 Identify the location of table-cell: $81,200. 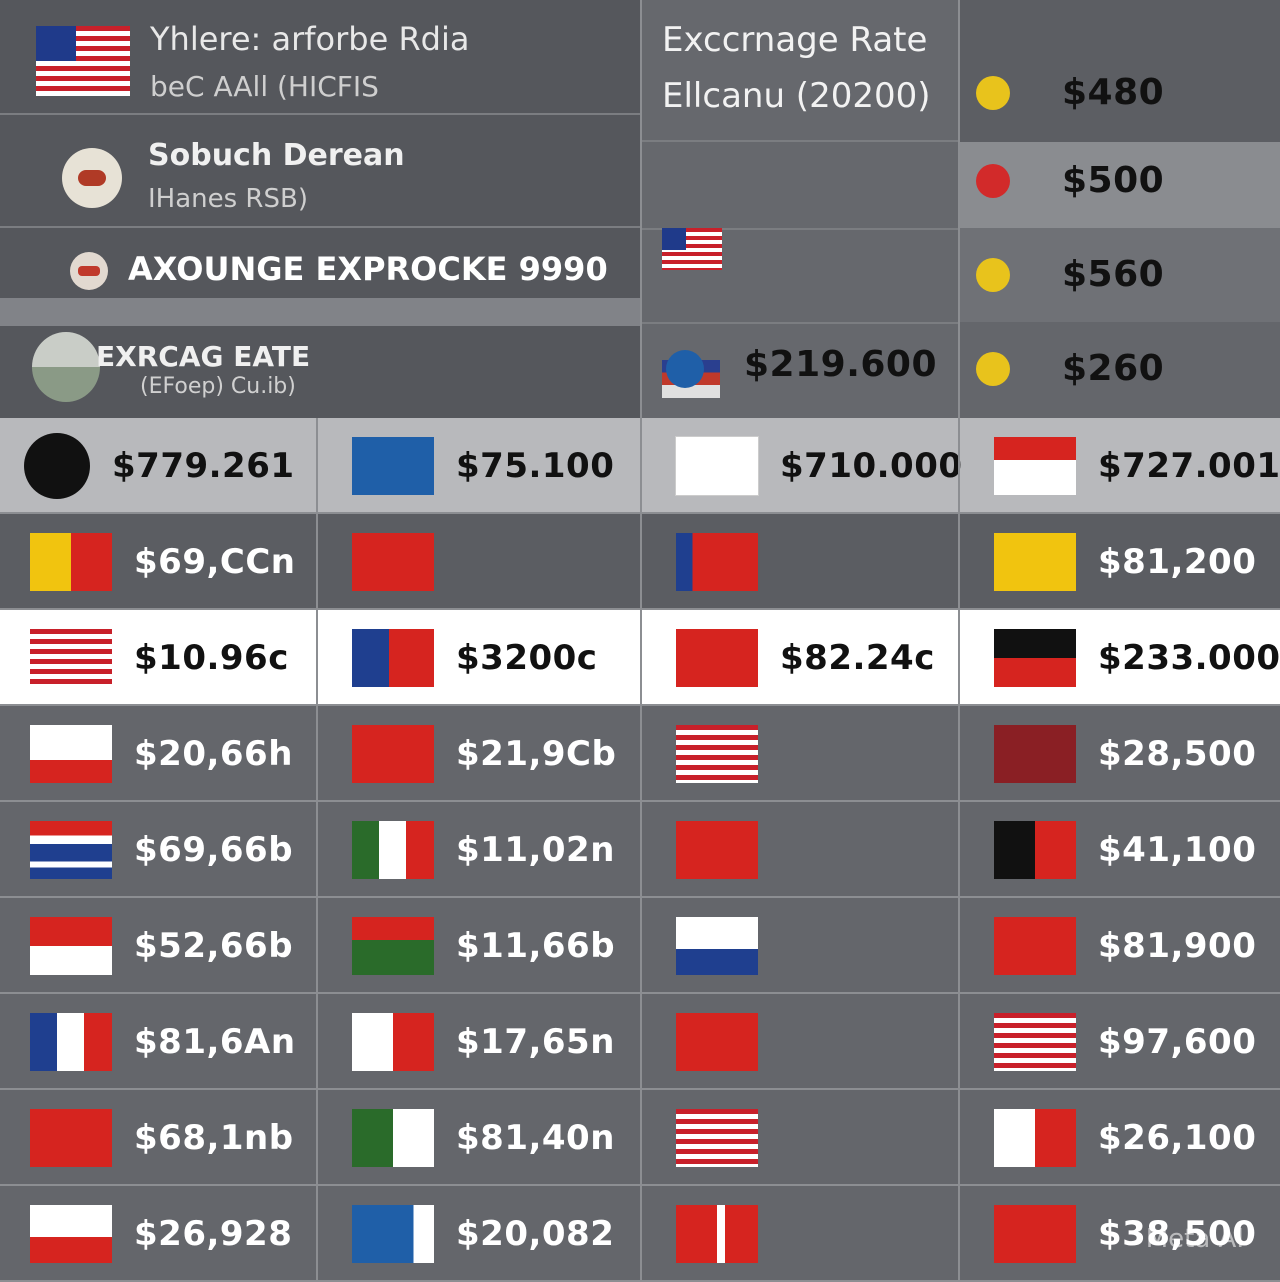
(1120, 562).